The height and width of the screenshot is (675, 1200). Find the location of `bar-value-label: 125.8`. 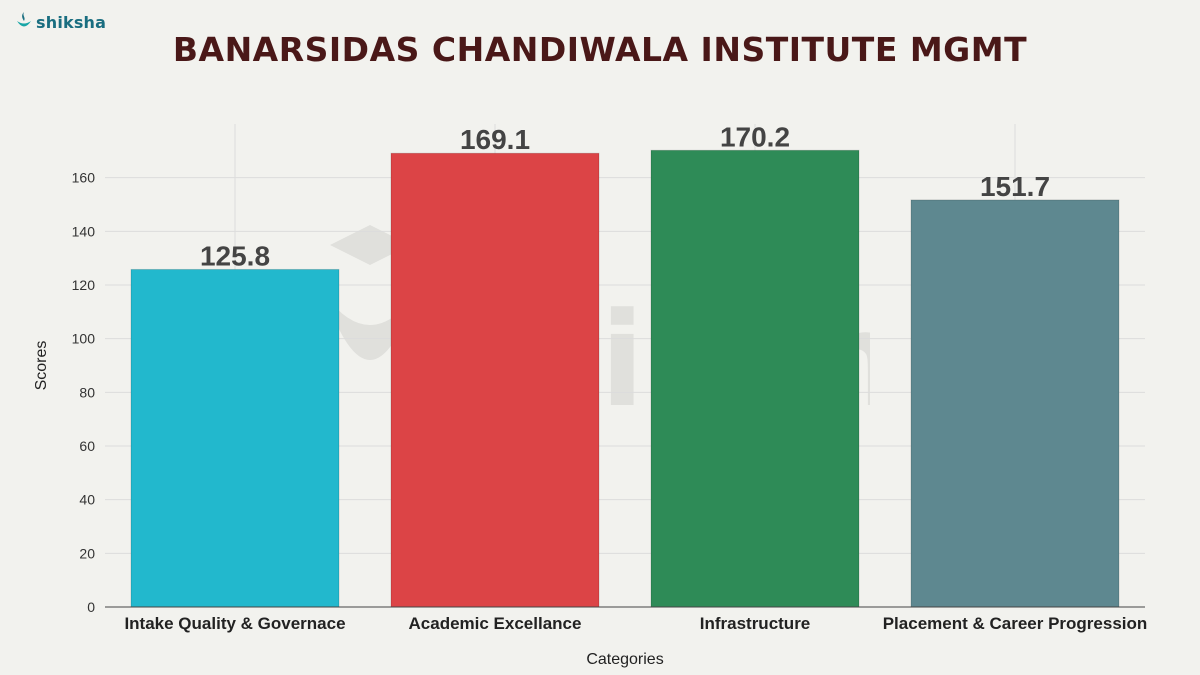

bar-value-label: 125.8 is located at coordinates (235, 255).